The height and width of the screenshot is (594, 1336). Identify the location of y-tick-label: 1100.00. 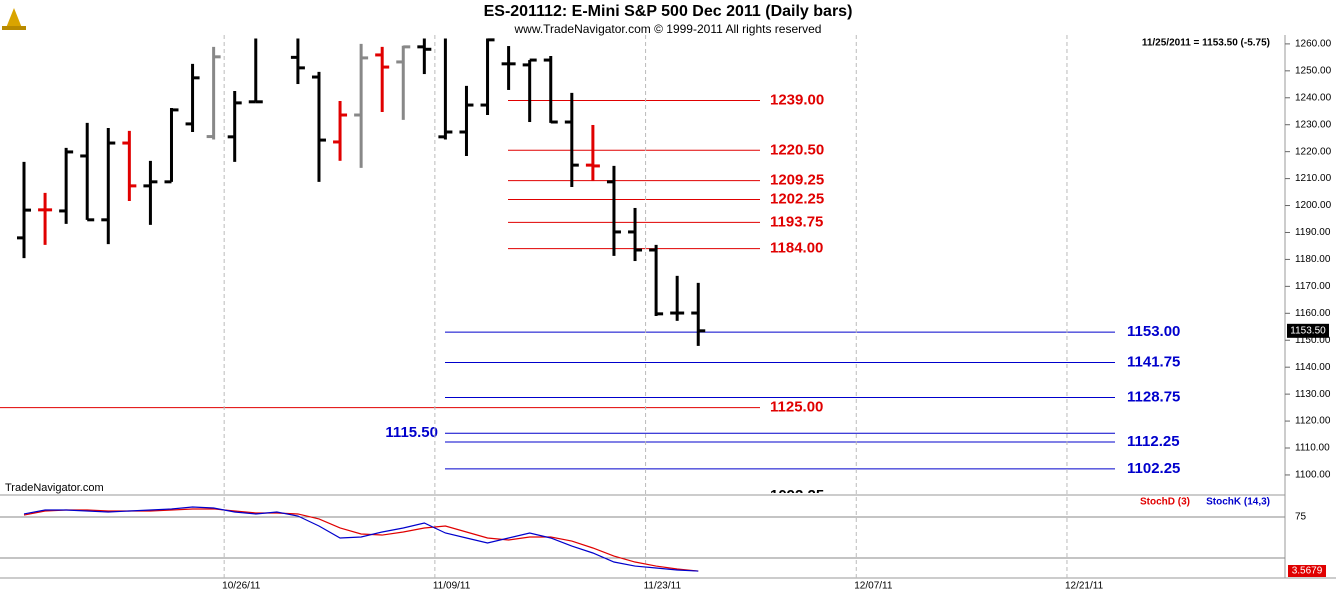
(1313, 475).